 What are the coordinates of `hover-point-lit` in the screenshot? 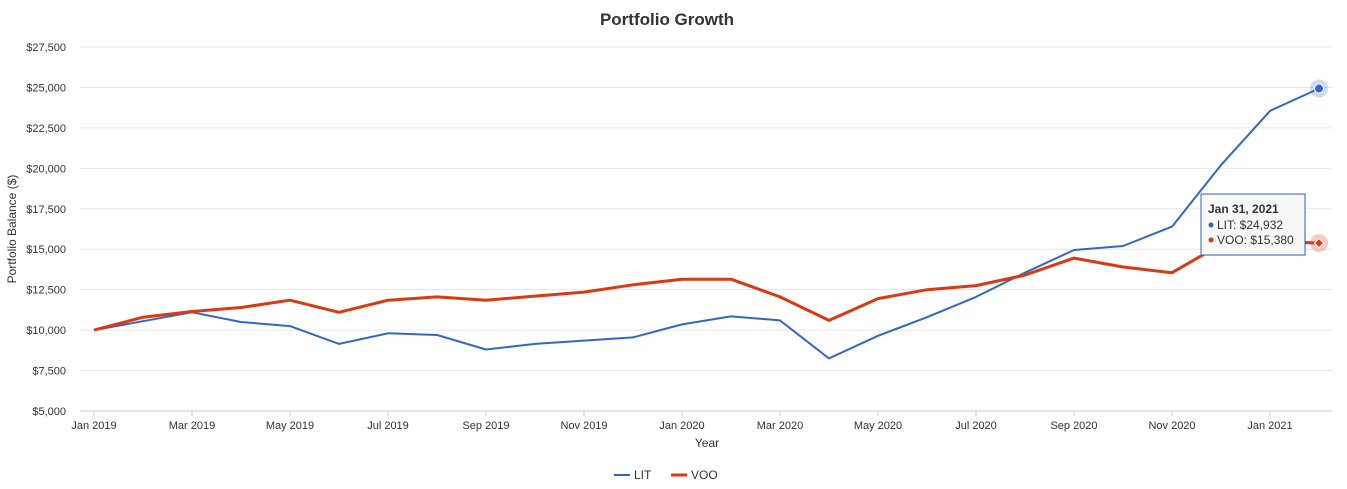 It's located at (1319, 88).